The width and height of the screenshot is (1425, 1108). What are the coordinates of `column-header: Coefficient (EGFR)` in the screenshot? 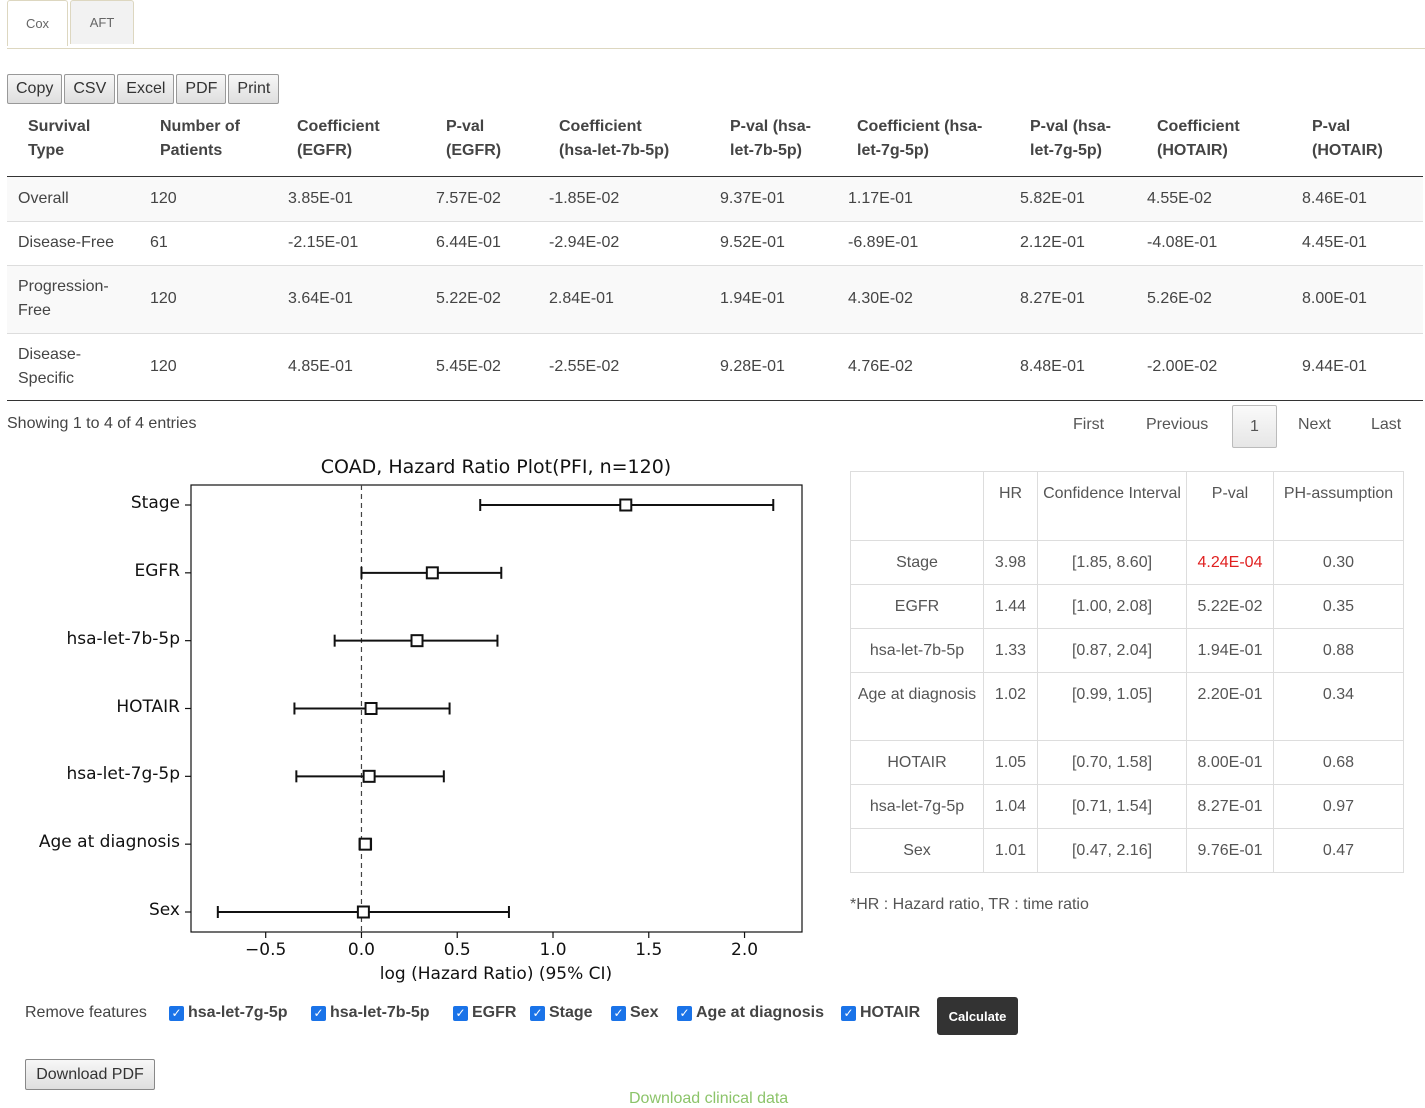 It's located at (338, 138).